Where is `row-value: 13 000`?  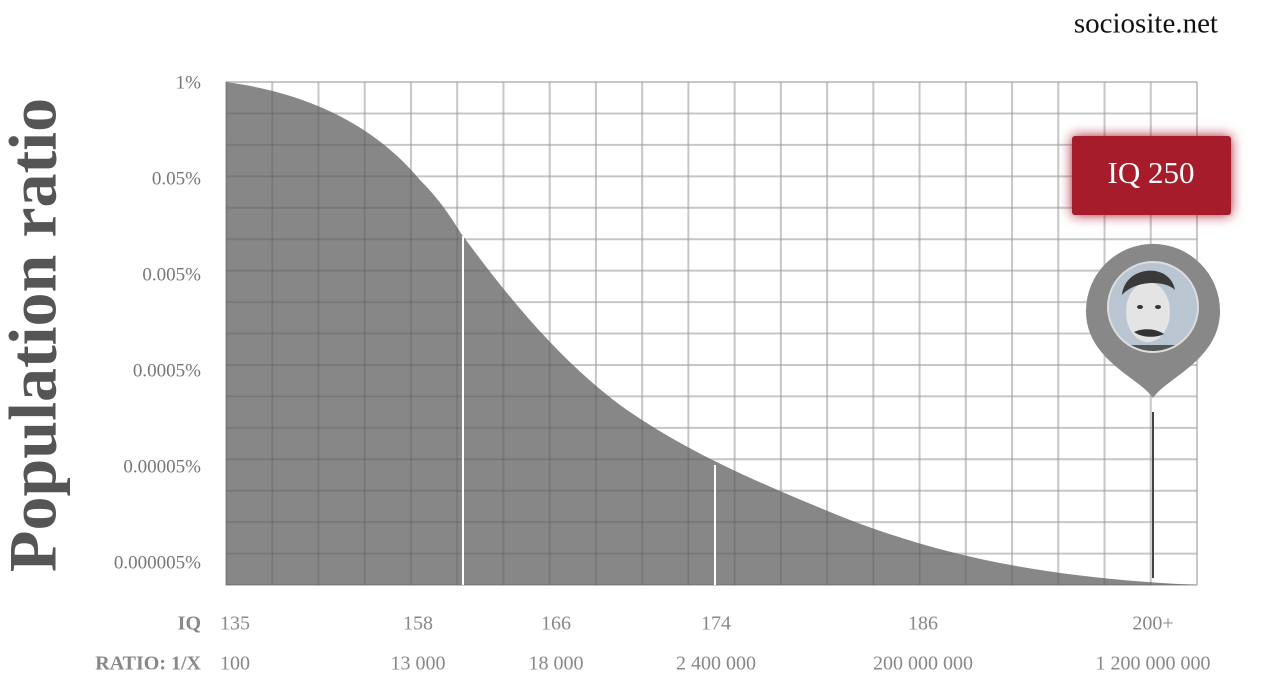
row-value: 13 000 is located at coordinates (418, 664).